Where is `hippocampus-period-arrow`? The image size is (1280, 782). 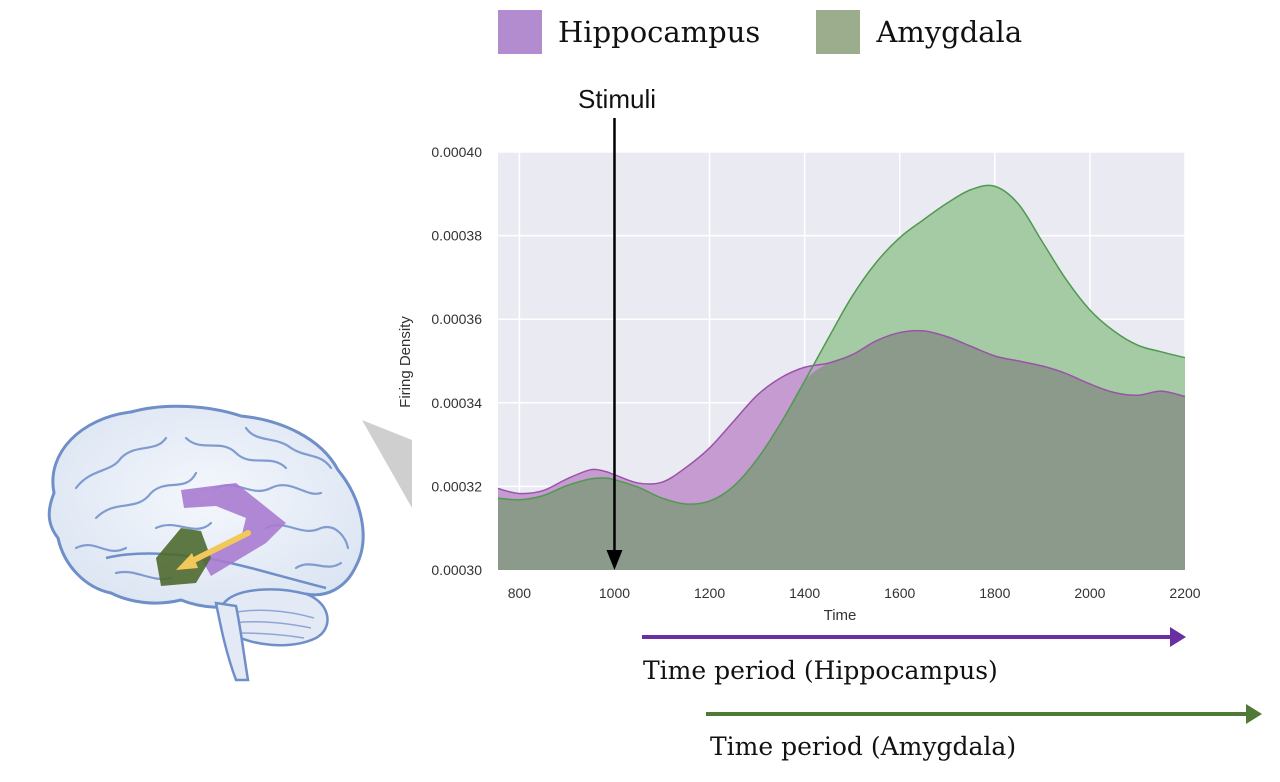 hippocampus-period-arrow is located at coordinates (914, 637).